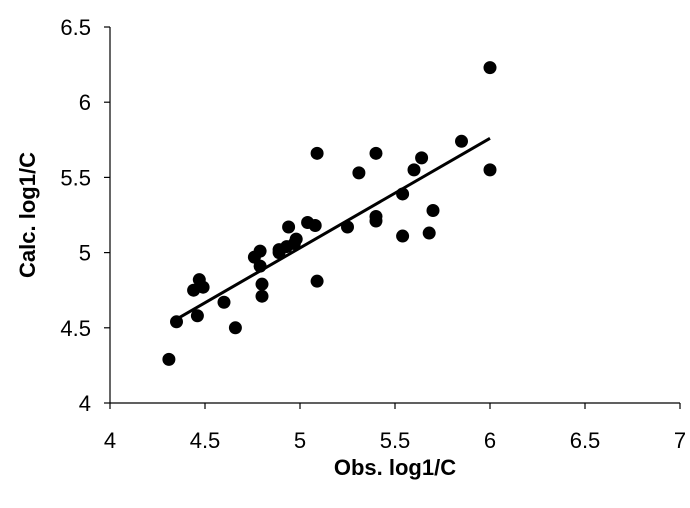  I want to click on x-axis-ticks: 4 4.5 5 5.5 6 6.5 7, so click(395, 428).